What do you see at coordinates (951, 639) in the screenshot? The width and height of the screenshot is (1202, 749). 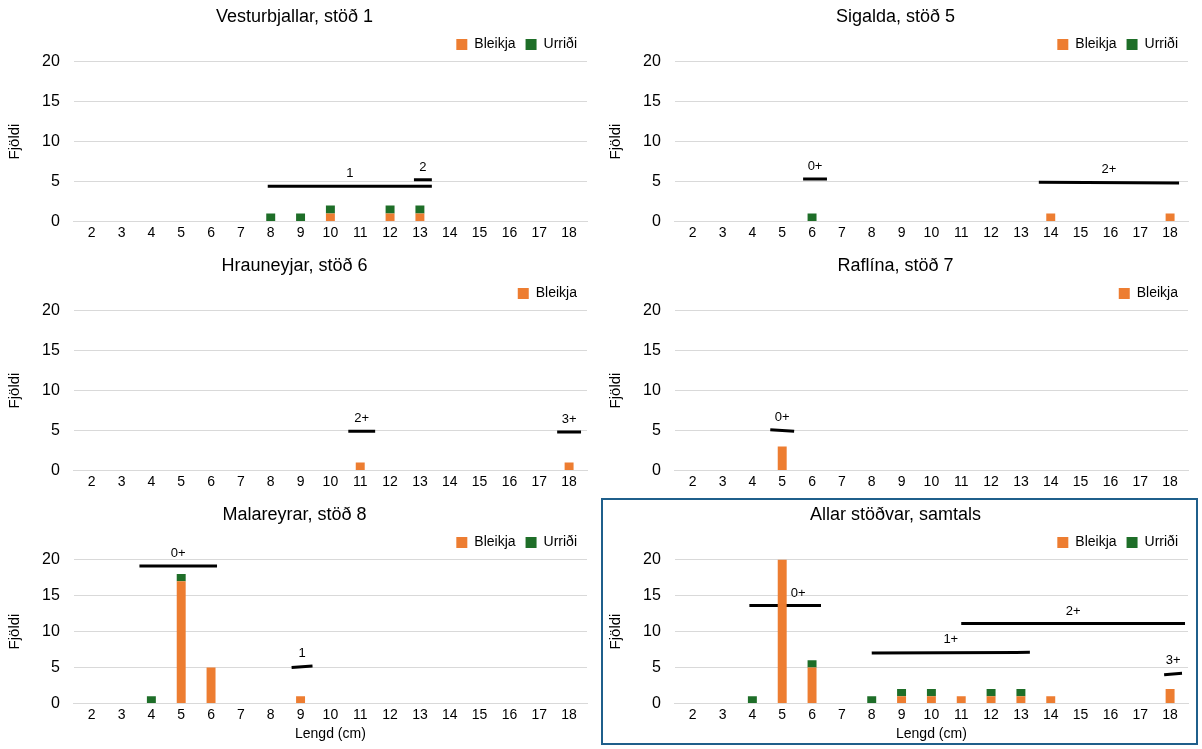 I see `series-label: 1+` at bounding box center [951, 639].